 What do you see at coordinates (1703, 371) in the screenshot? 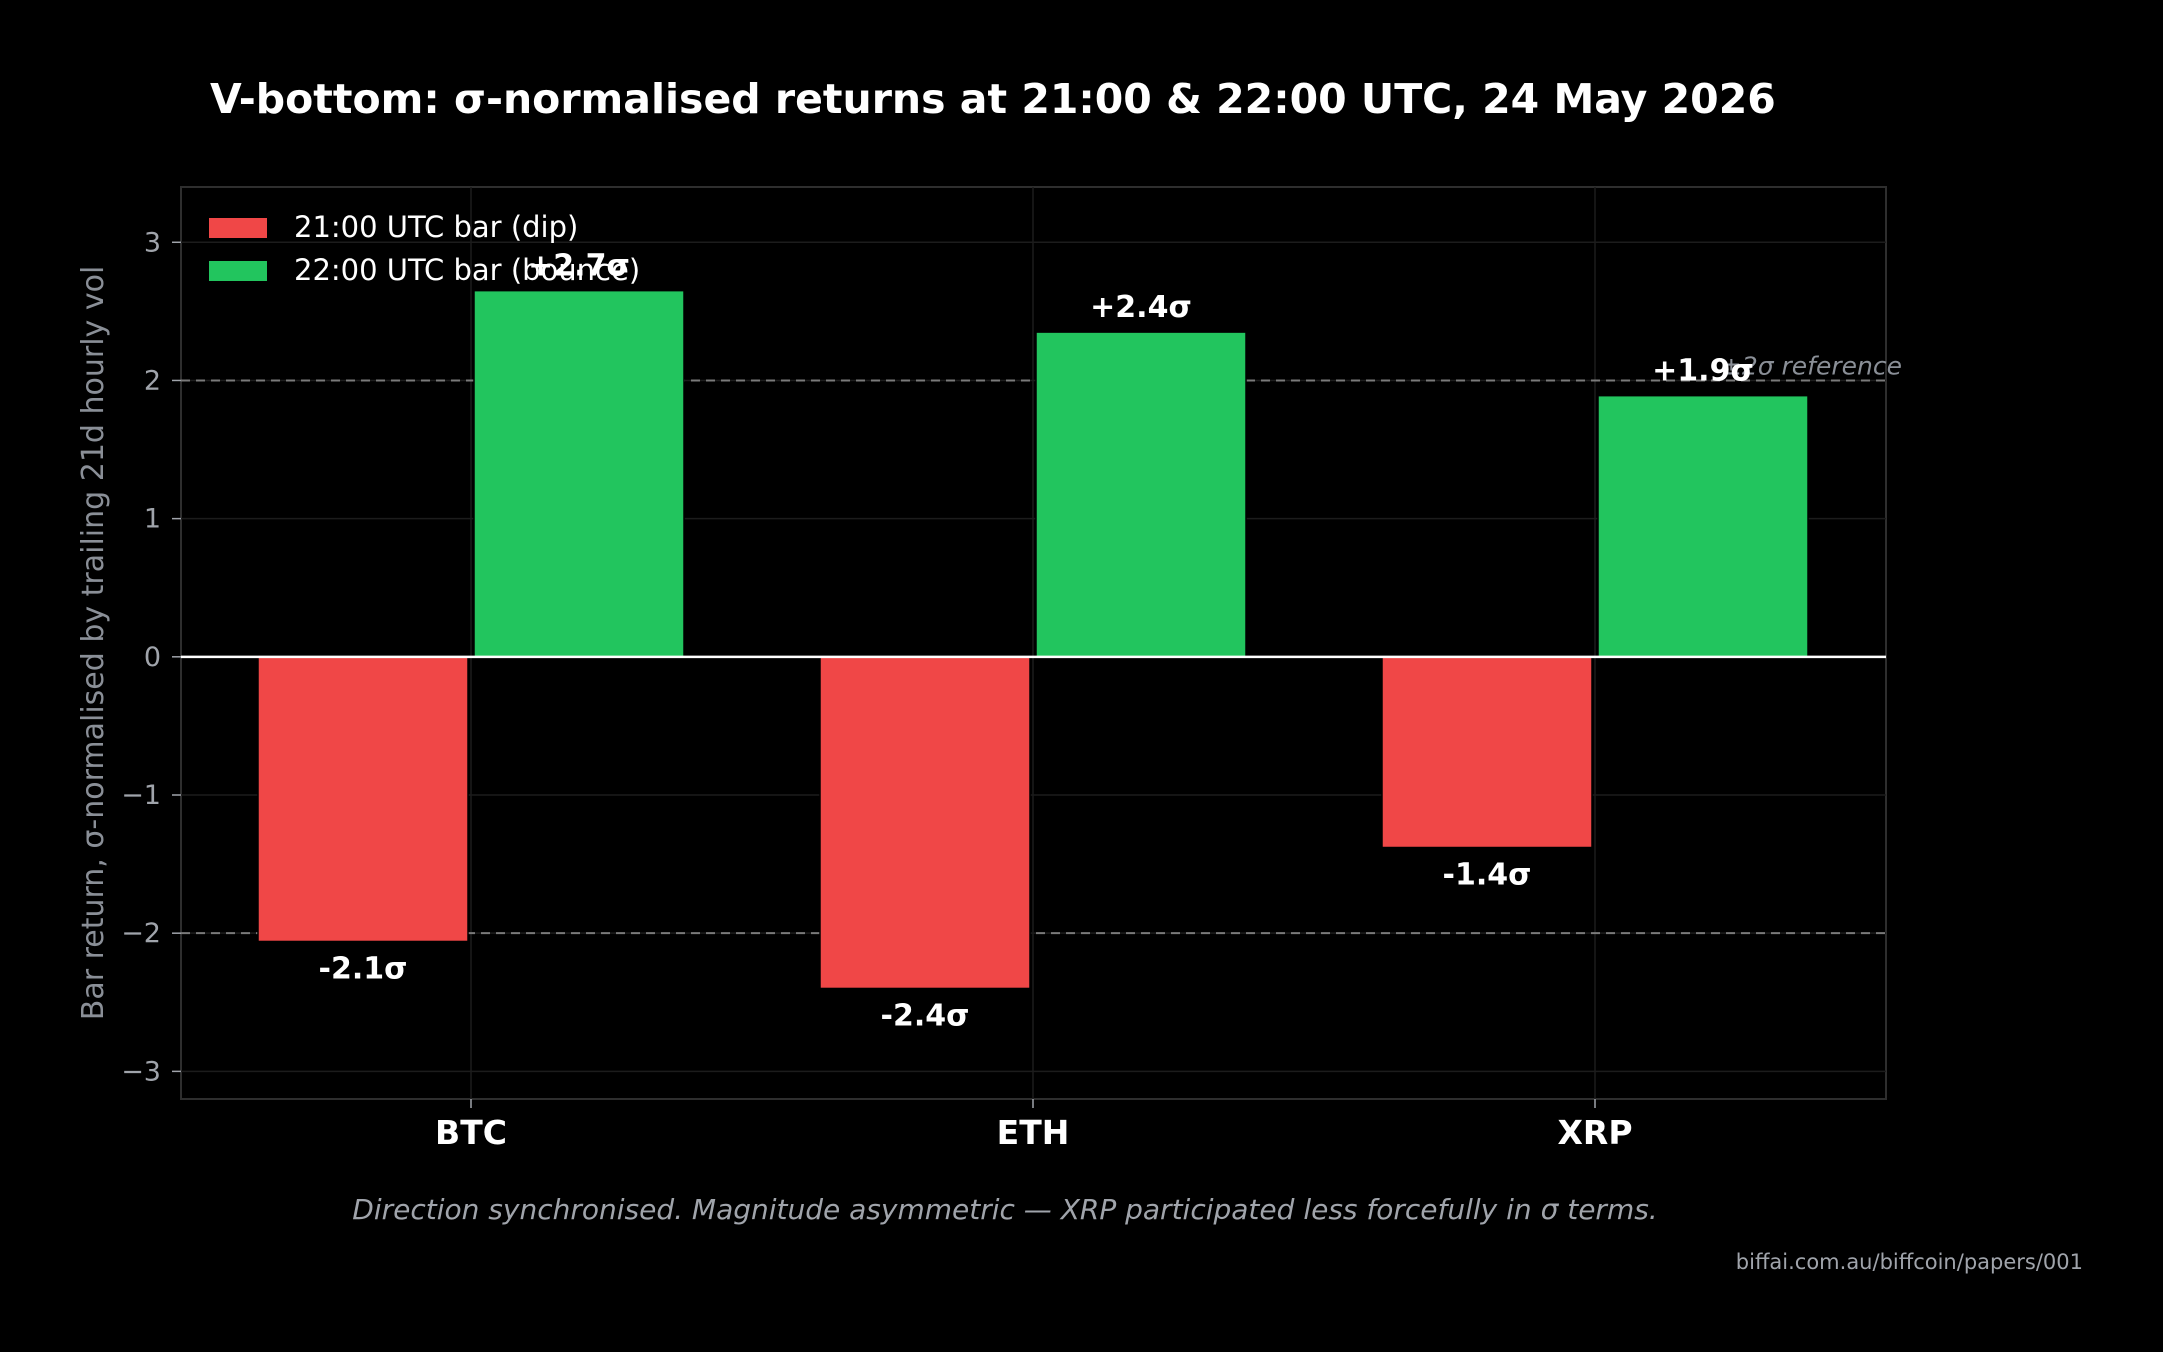
I see `data-label-xrp-bounce: +1.9σ` at bounding box center [1703, 371].